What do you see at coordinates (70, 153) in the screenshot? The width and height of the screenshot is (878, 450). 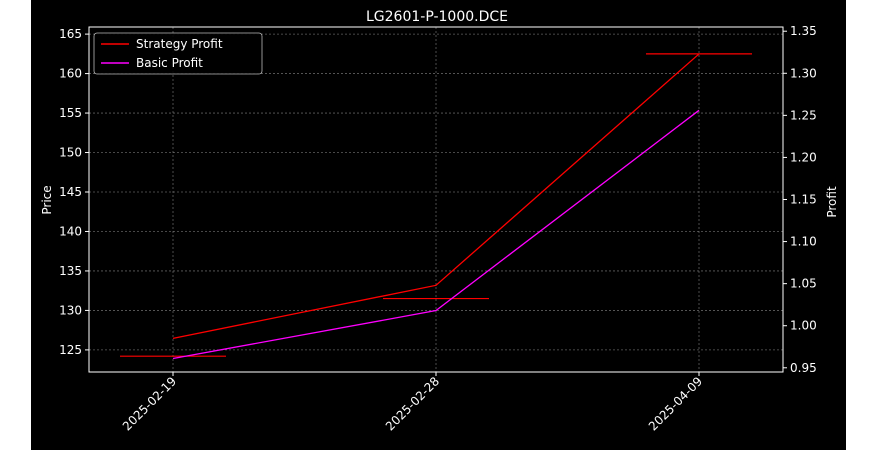 I see `y-left-tick-label: 150` at bounding box center [70, 153].